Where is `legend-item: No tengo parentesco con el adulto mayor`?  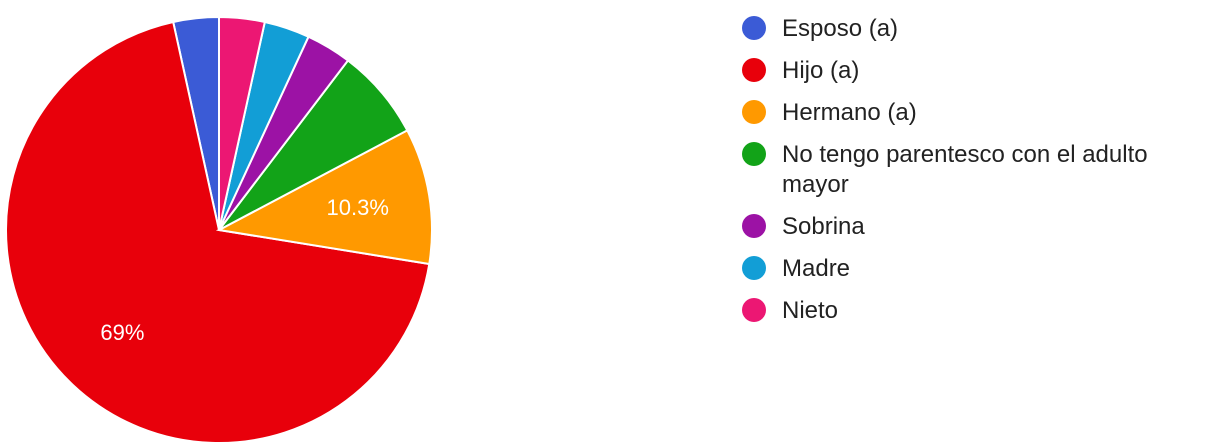 legend-item: No tengo parentesco con el adulto mayor is located at coordinates (977, 170).